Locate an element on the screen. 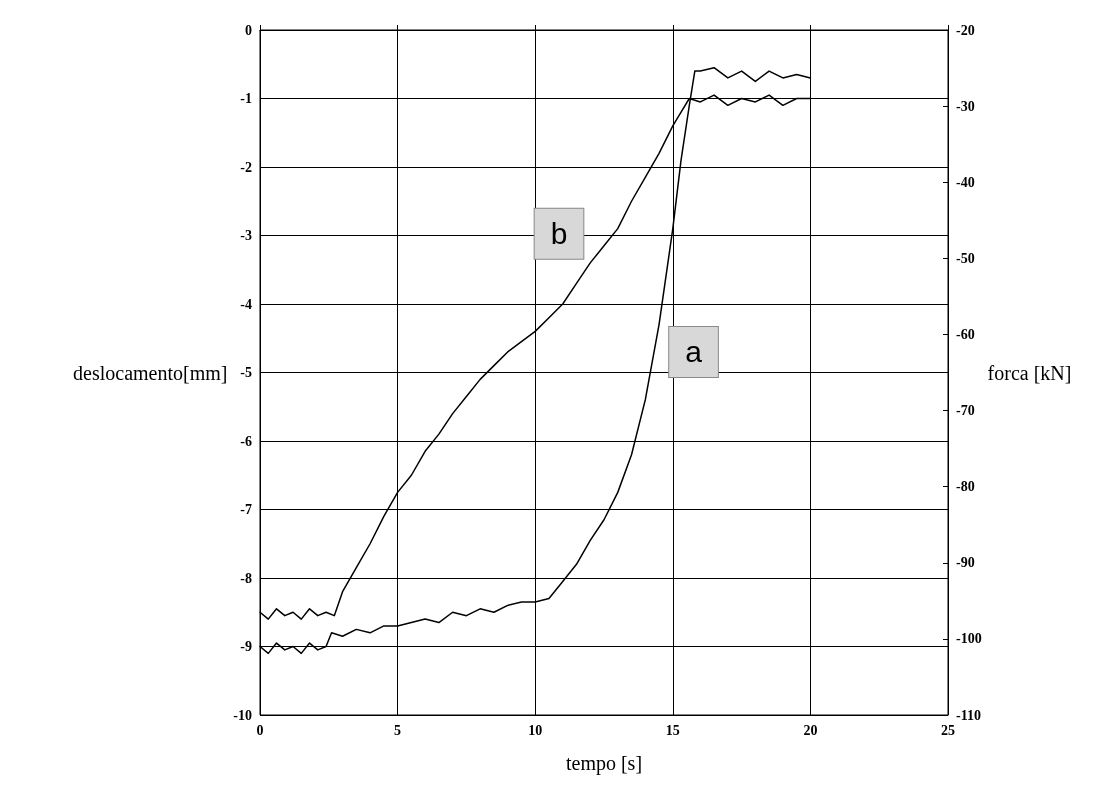 This screenshot has height=796, width=1120. y-tick-label: -8 is located at coordinates (246, 578).